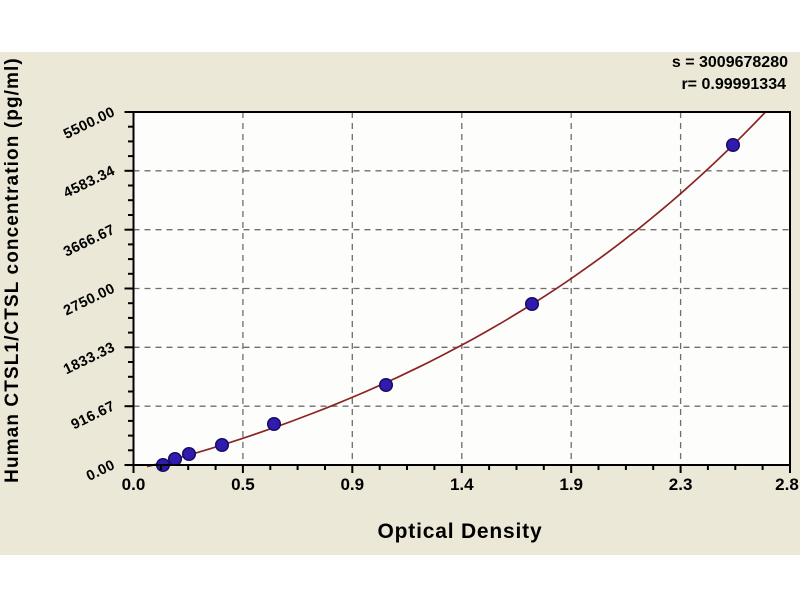  Describe the element at coordinates (12, 270) in the screenshot. I see `svg-text:Human CTSL1/CTSL concentration: Human CTSL1/CTSL concentration (pg/ml)` at that location.